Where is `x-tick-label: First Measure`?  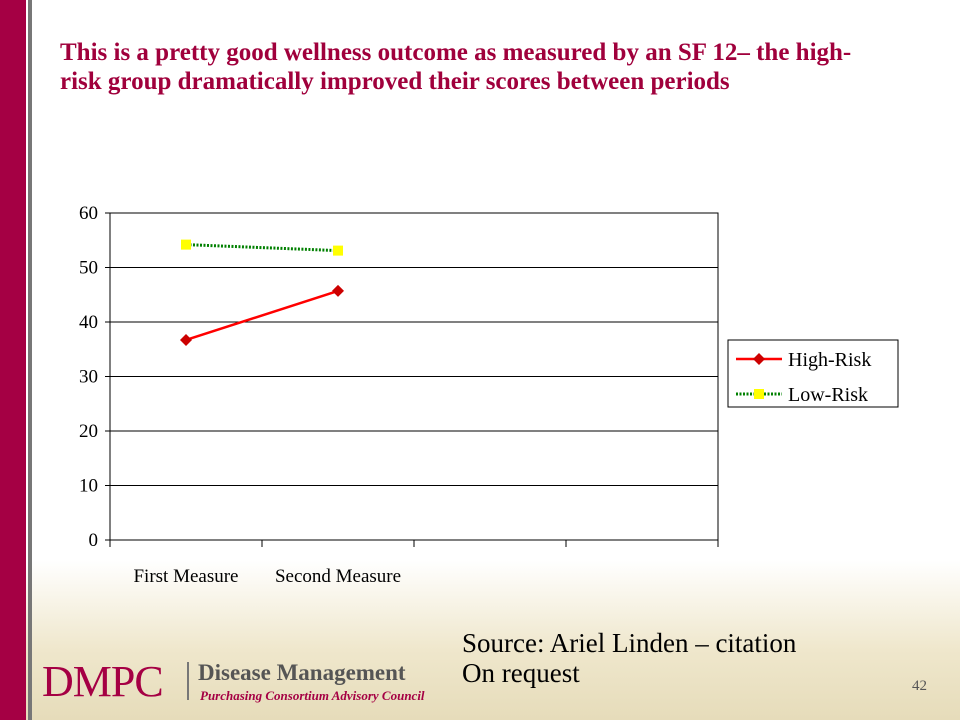 x-tick-label: First Measure is located at coordinates (186, 576).